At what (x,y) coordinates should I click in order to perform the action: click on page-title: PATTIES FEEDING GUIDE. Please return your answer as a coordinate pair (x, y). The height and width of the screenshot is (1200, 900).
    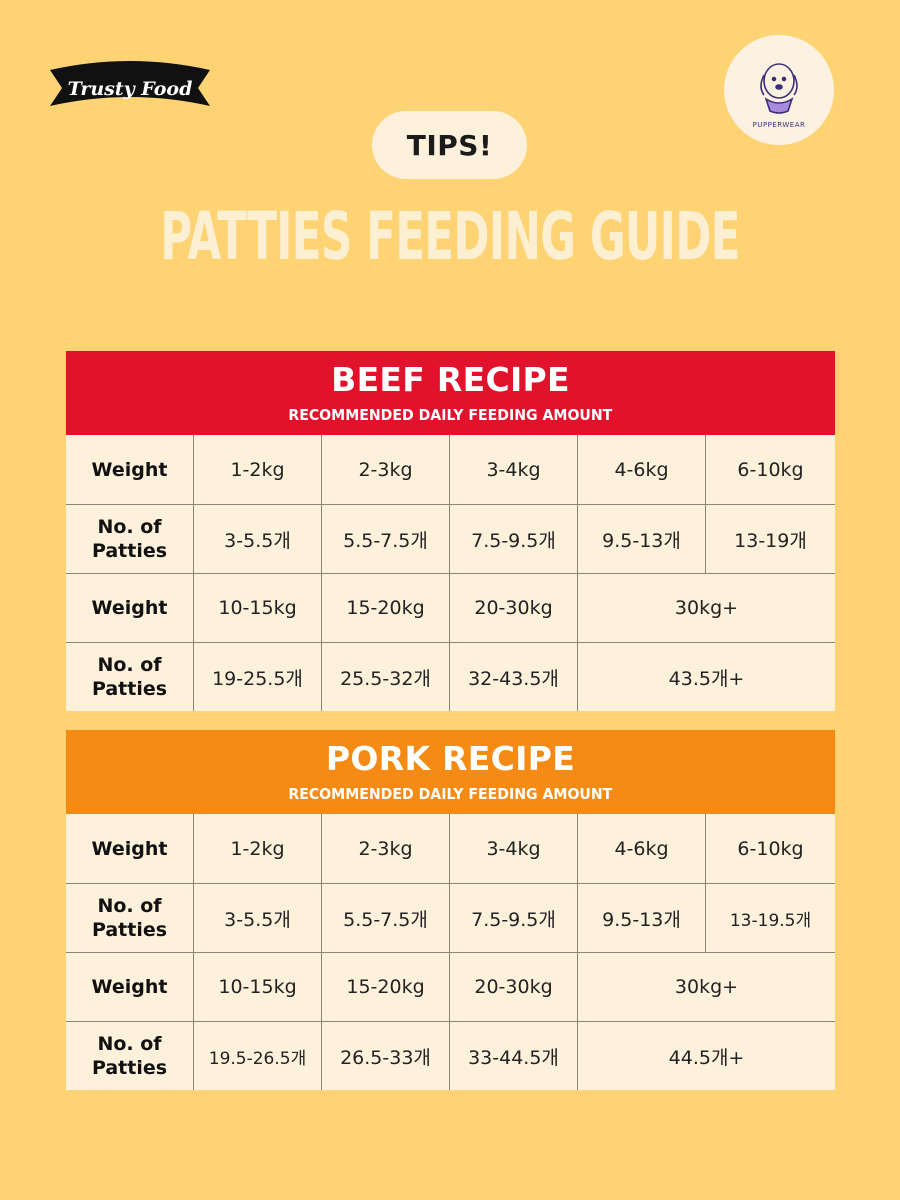
    Looking at the image, I should click on (450, 236).